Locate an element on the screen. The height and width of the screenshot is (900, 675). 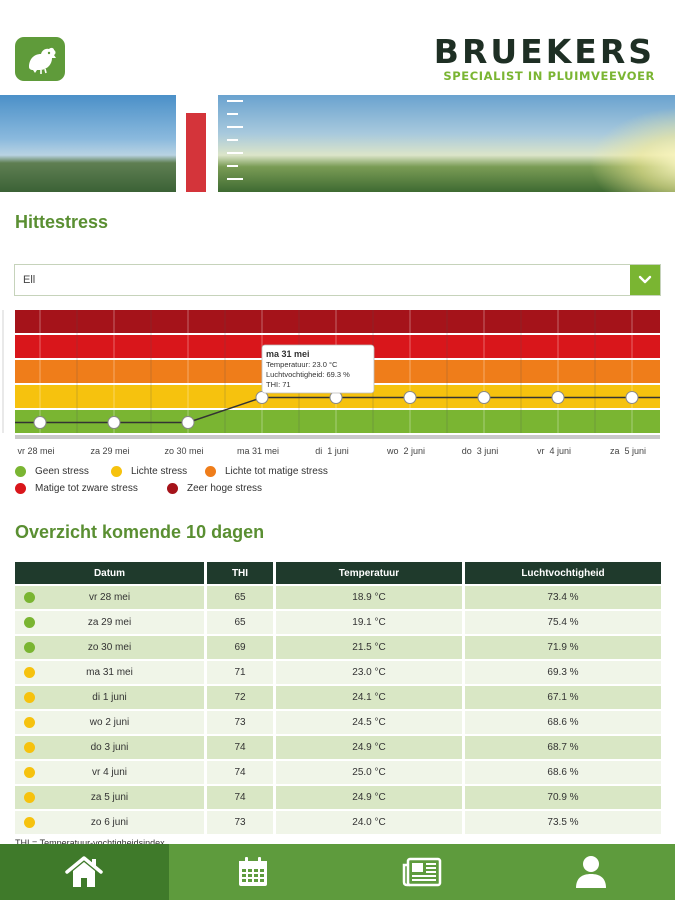
cell-humidity-text: 73.5 % is located at coordinates (563, 822).